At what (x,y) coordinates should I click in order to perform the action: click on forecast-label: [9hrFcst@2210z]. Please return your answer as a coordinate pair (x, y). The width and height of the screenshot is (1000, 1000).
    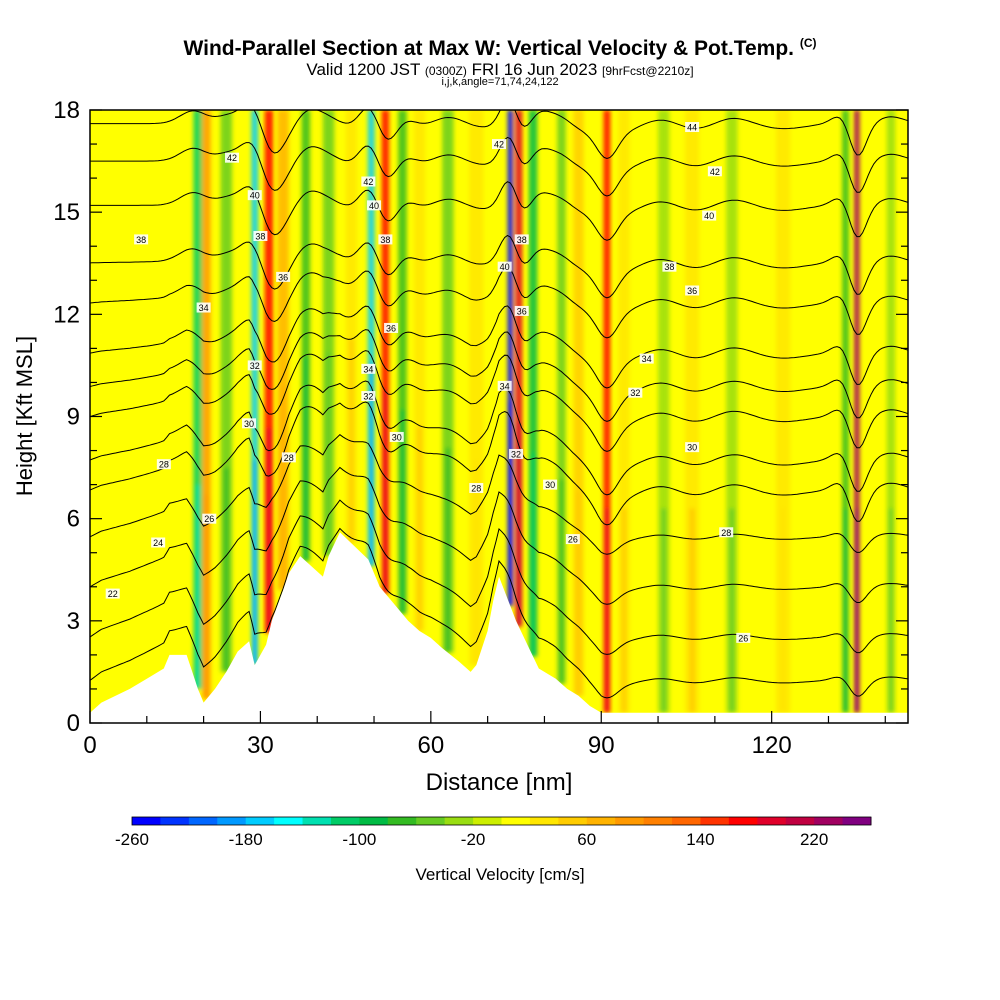
    Looking at the image, I should click on (648, 71).